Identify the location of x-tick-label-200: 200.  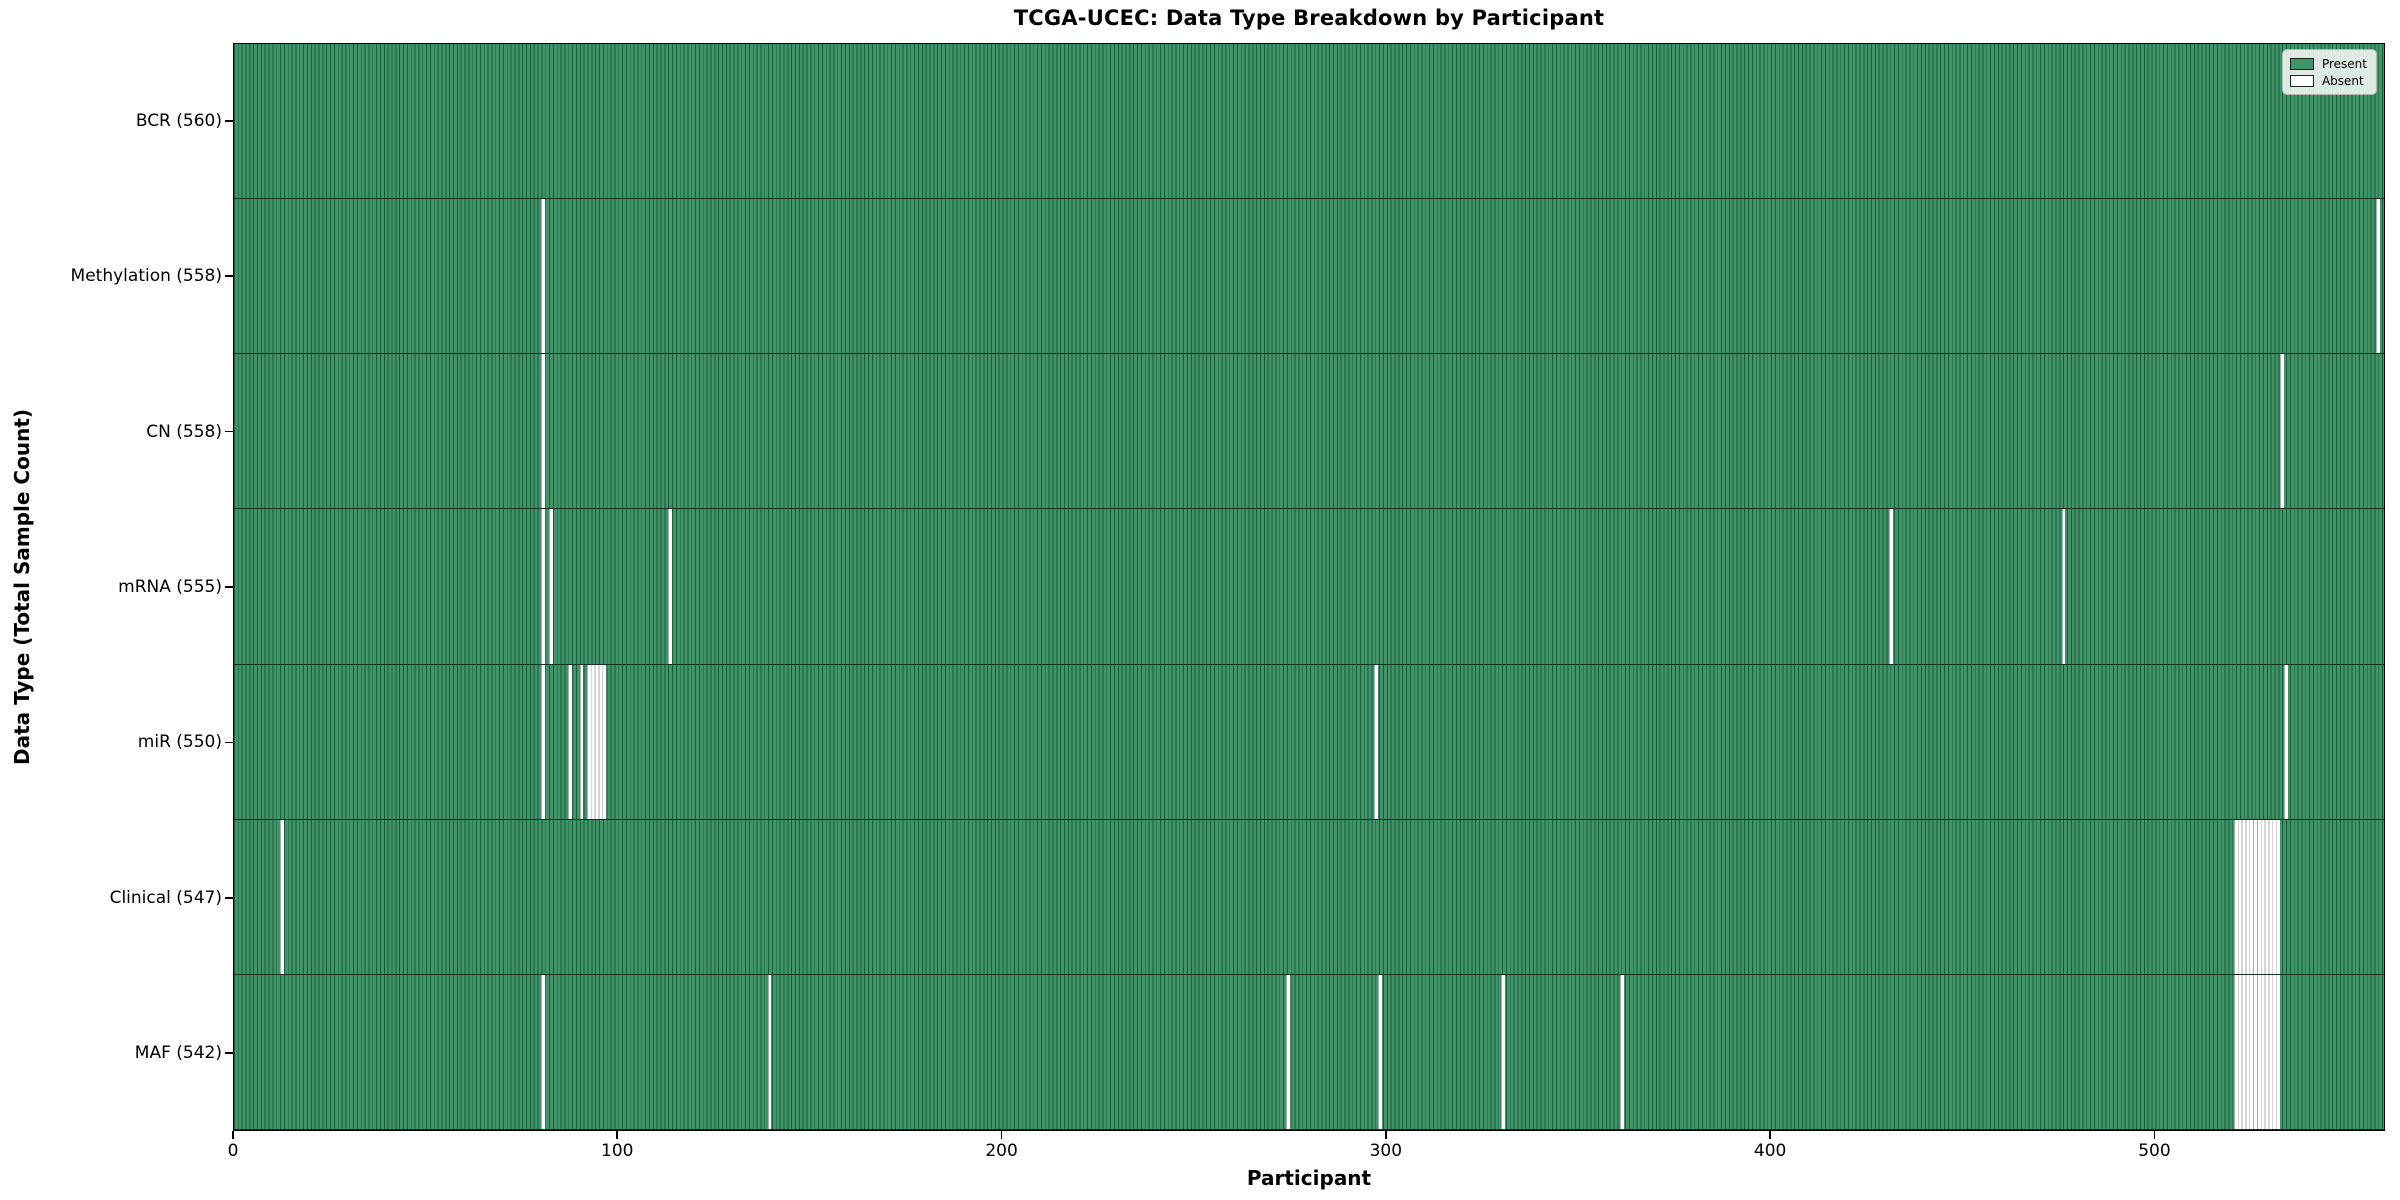
(1001, 1151).